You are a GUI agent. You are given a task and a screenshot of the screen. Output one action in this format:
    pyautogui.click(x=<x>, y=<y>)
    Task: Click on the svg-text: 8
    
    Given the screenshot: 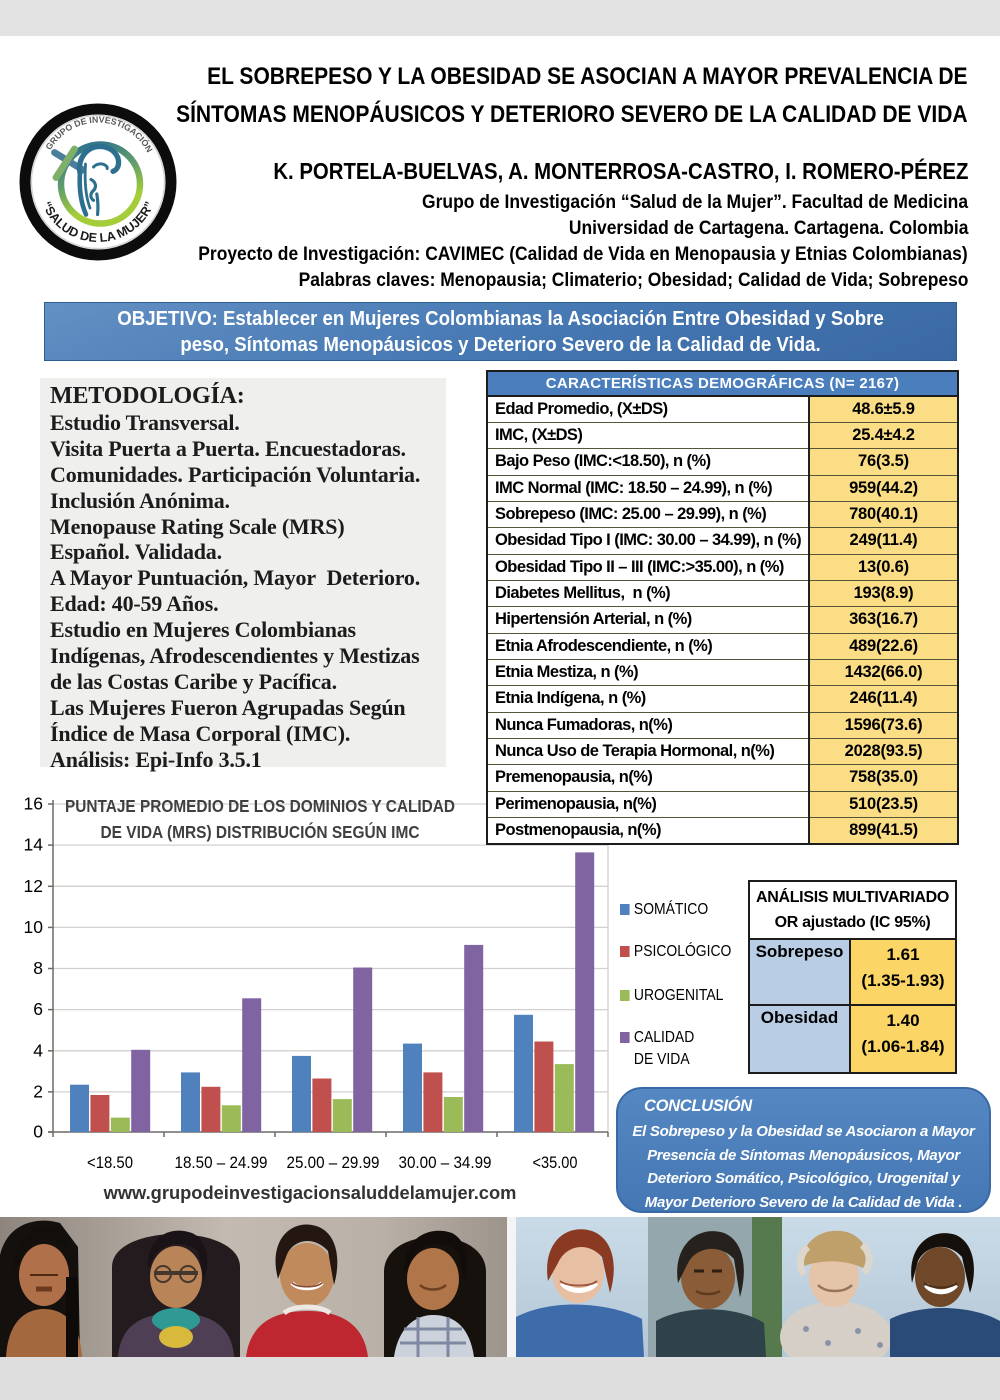 What is the action you would take?
    pyautogui.click(x=38, y=968)
    